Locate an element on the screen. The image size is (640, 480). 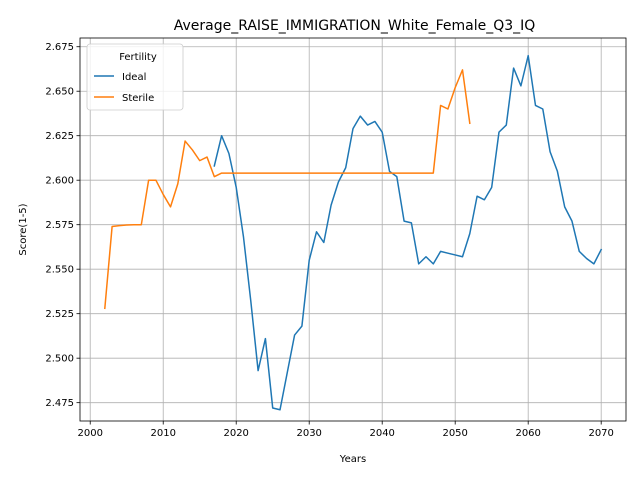
y-tick-label: 2.525 is located at coordinates (59, 314).